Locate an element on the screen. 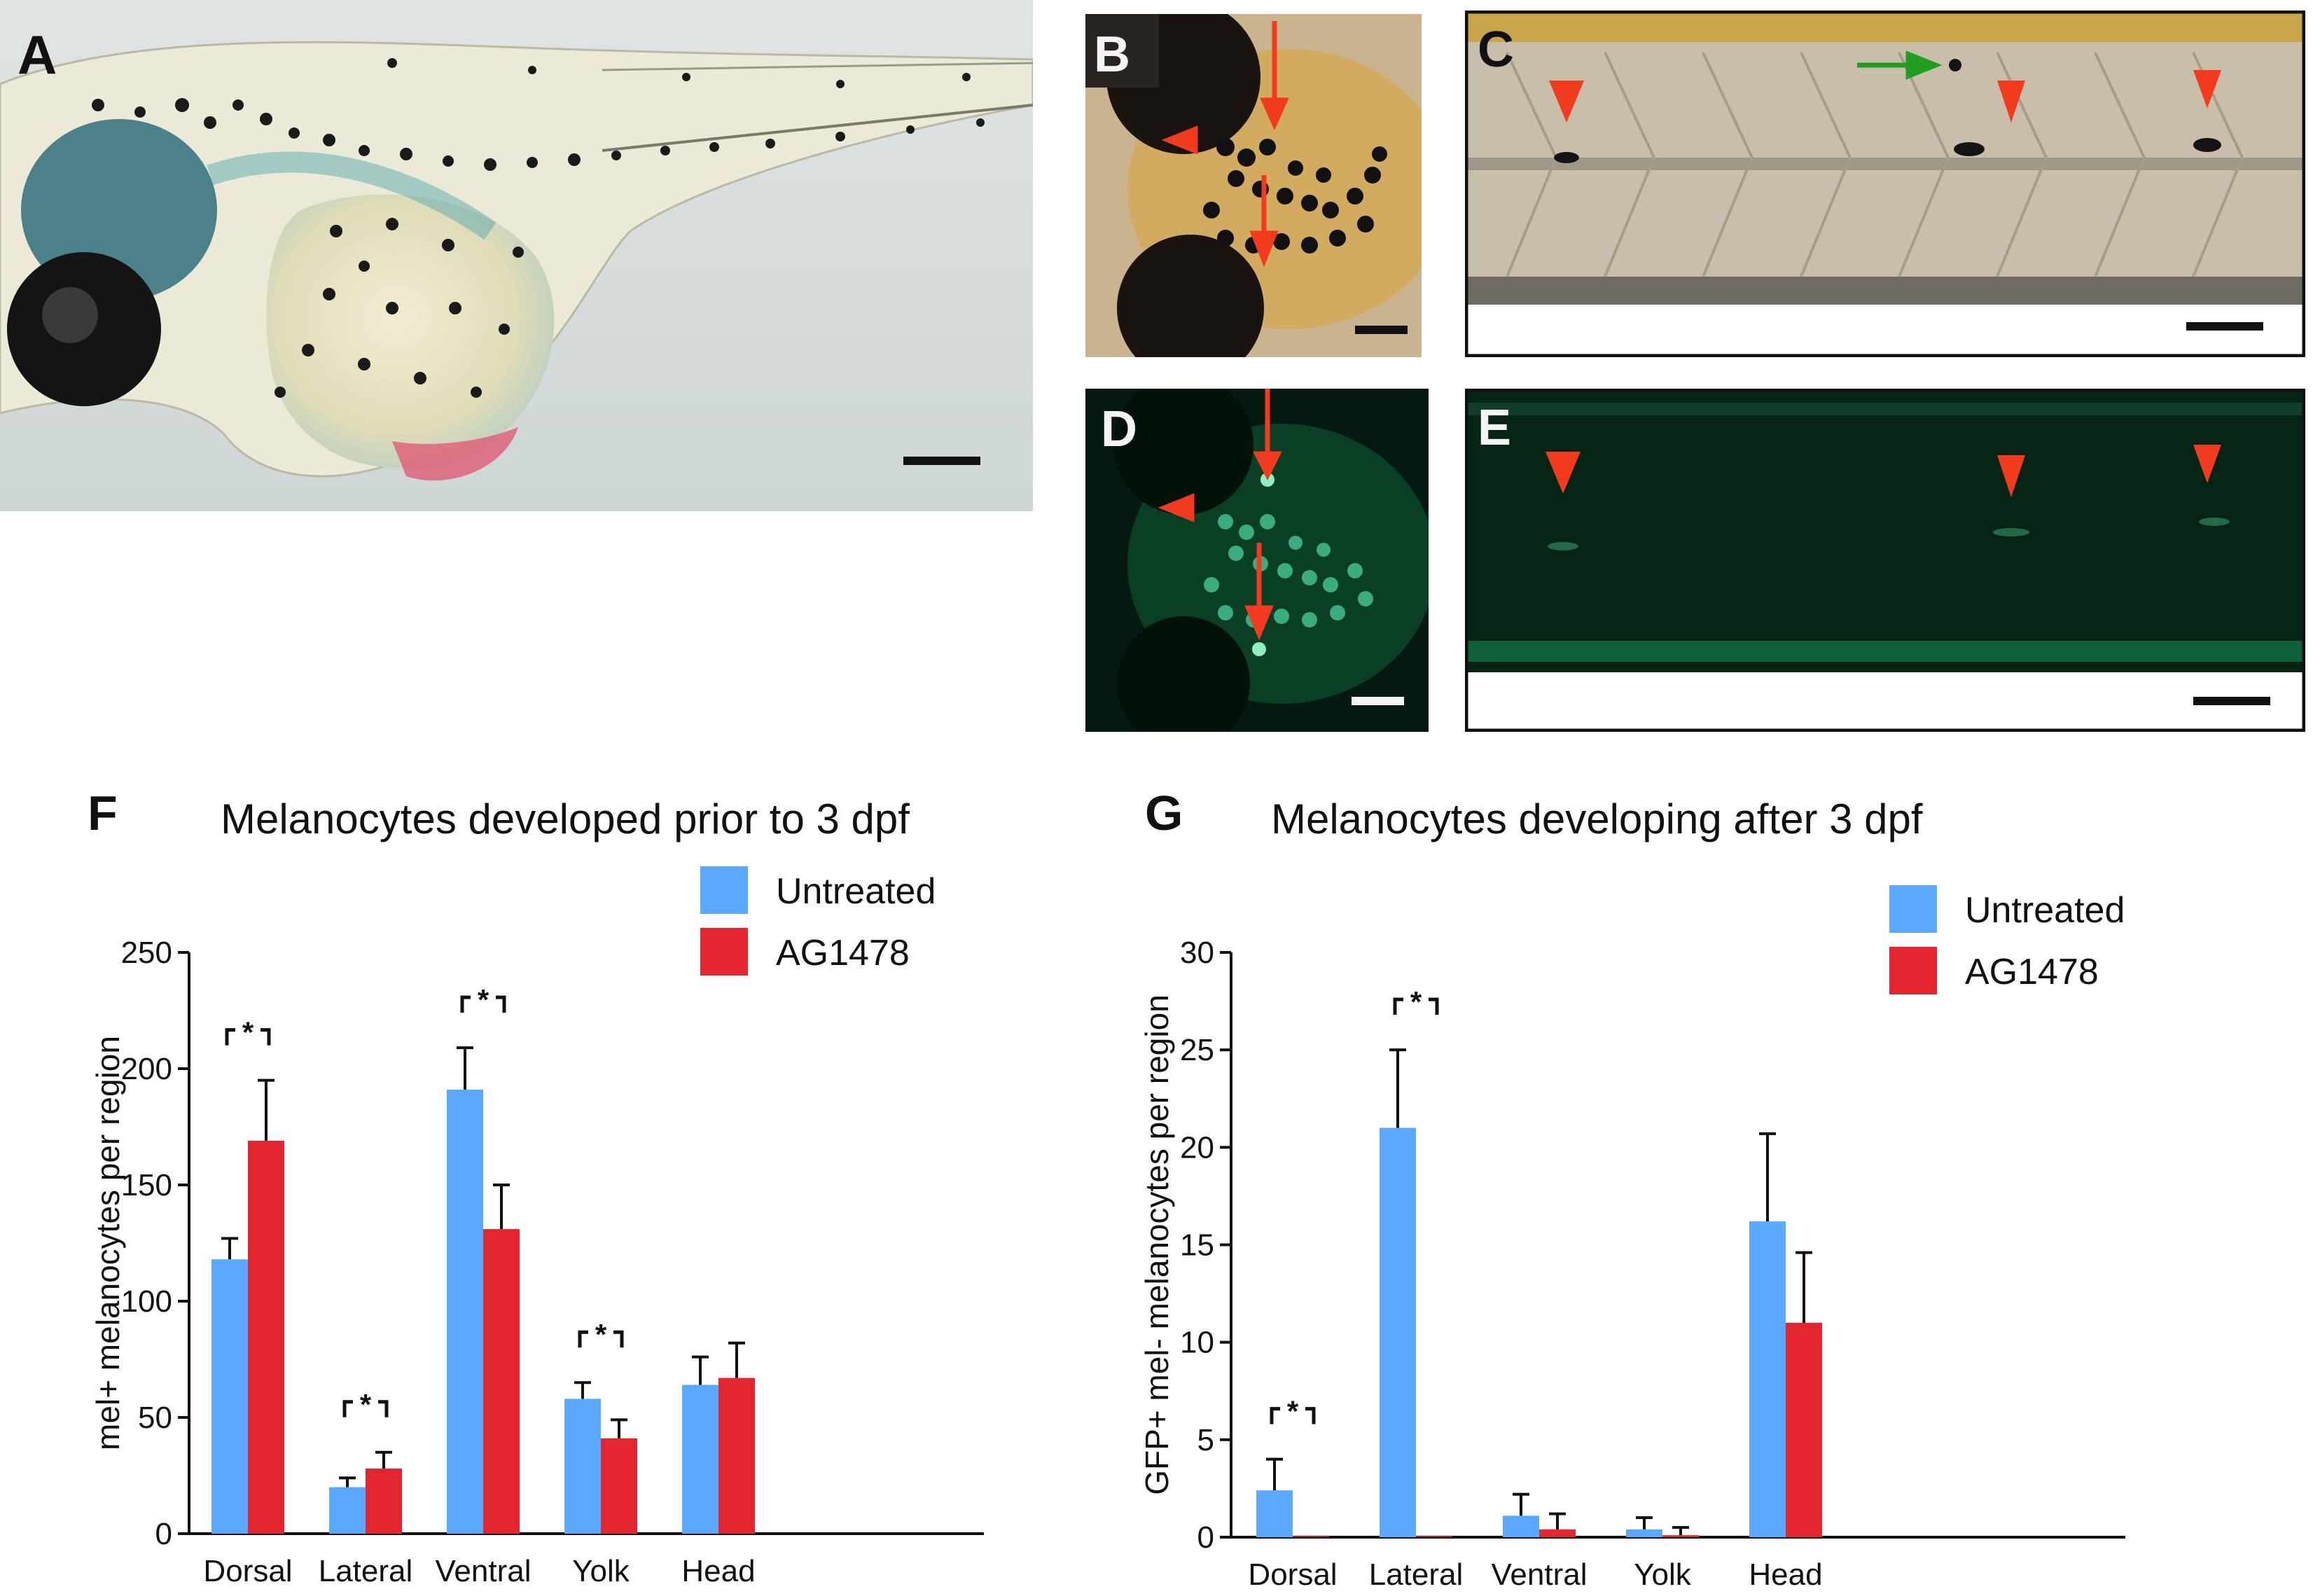 The image size is (2313, 1596). panel-b-image: B is located at coordinates (1253, 185).